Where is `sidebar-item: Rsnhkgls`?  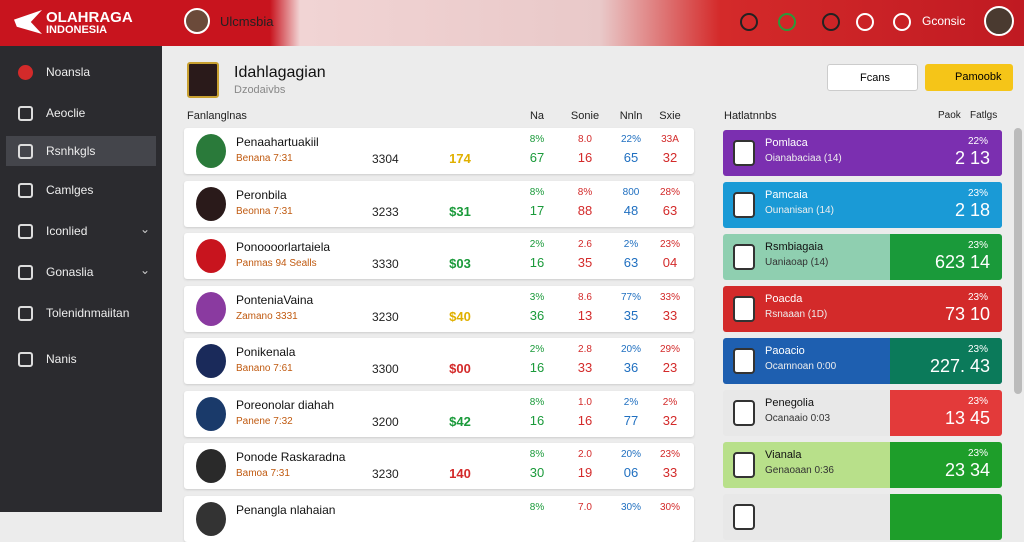
sidebar-item: Rsnhkgls is located at coordinates (81, 151).